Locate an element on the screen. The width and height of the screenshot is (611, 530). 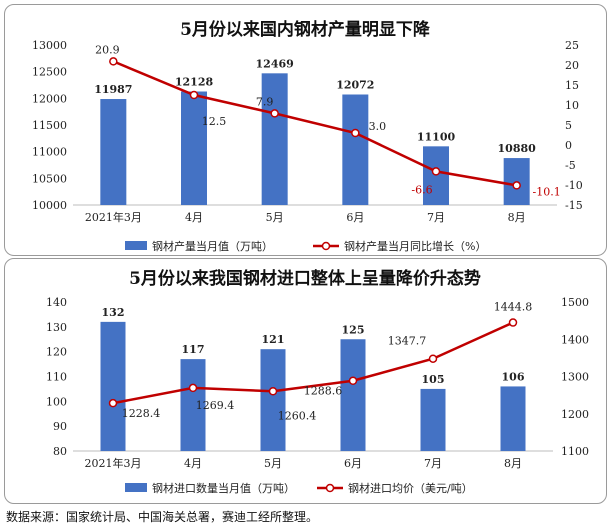
legend-bar-label: 钢材进口数量当月值（万吨） is located at coordinates (223, 488).